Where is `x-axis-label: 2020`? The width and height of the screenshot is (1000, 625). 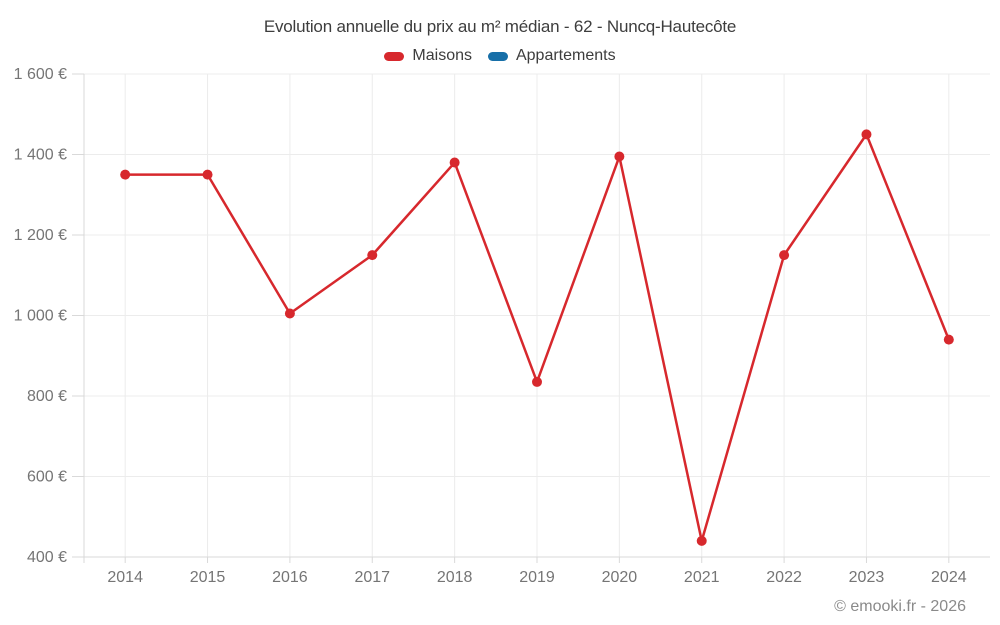 x-axis-label: 2020 is located at coordinates (620, 577).